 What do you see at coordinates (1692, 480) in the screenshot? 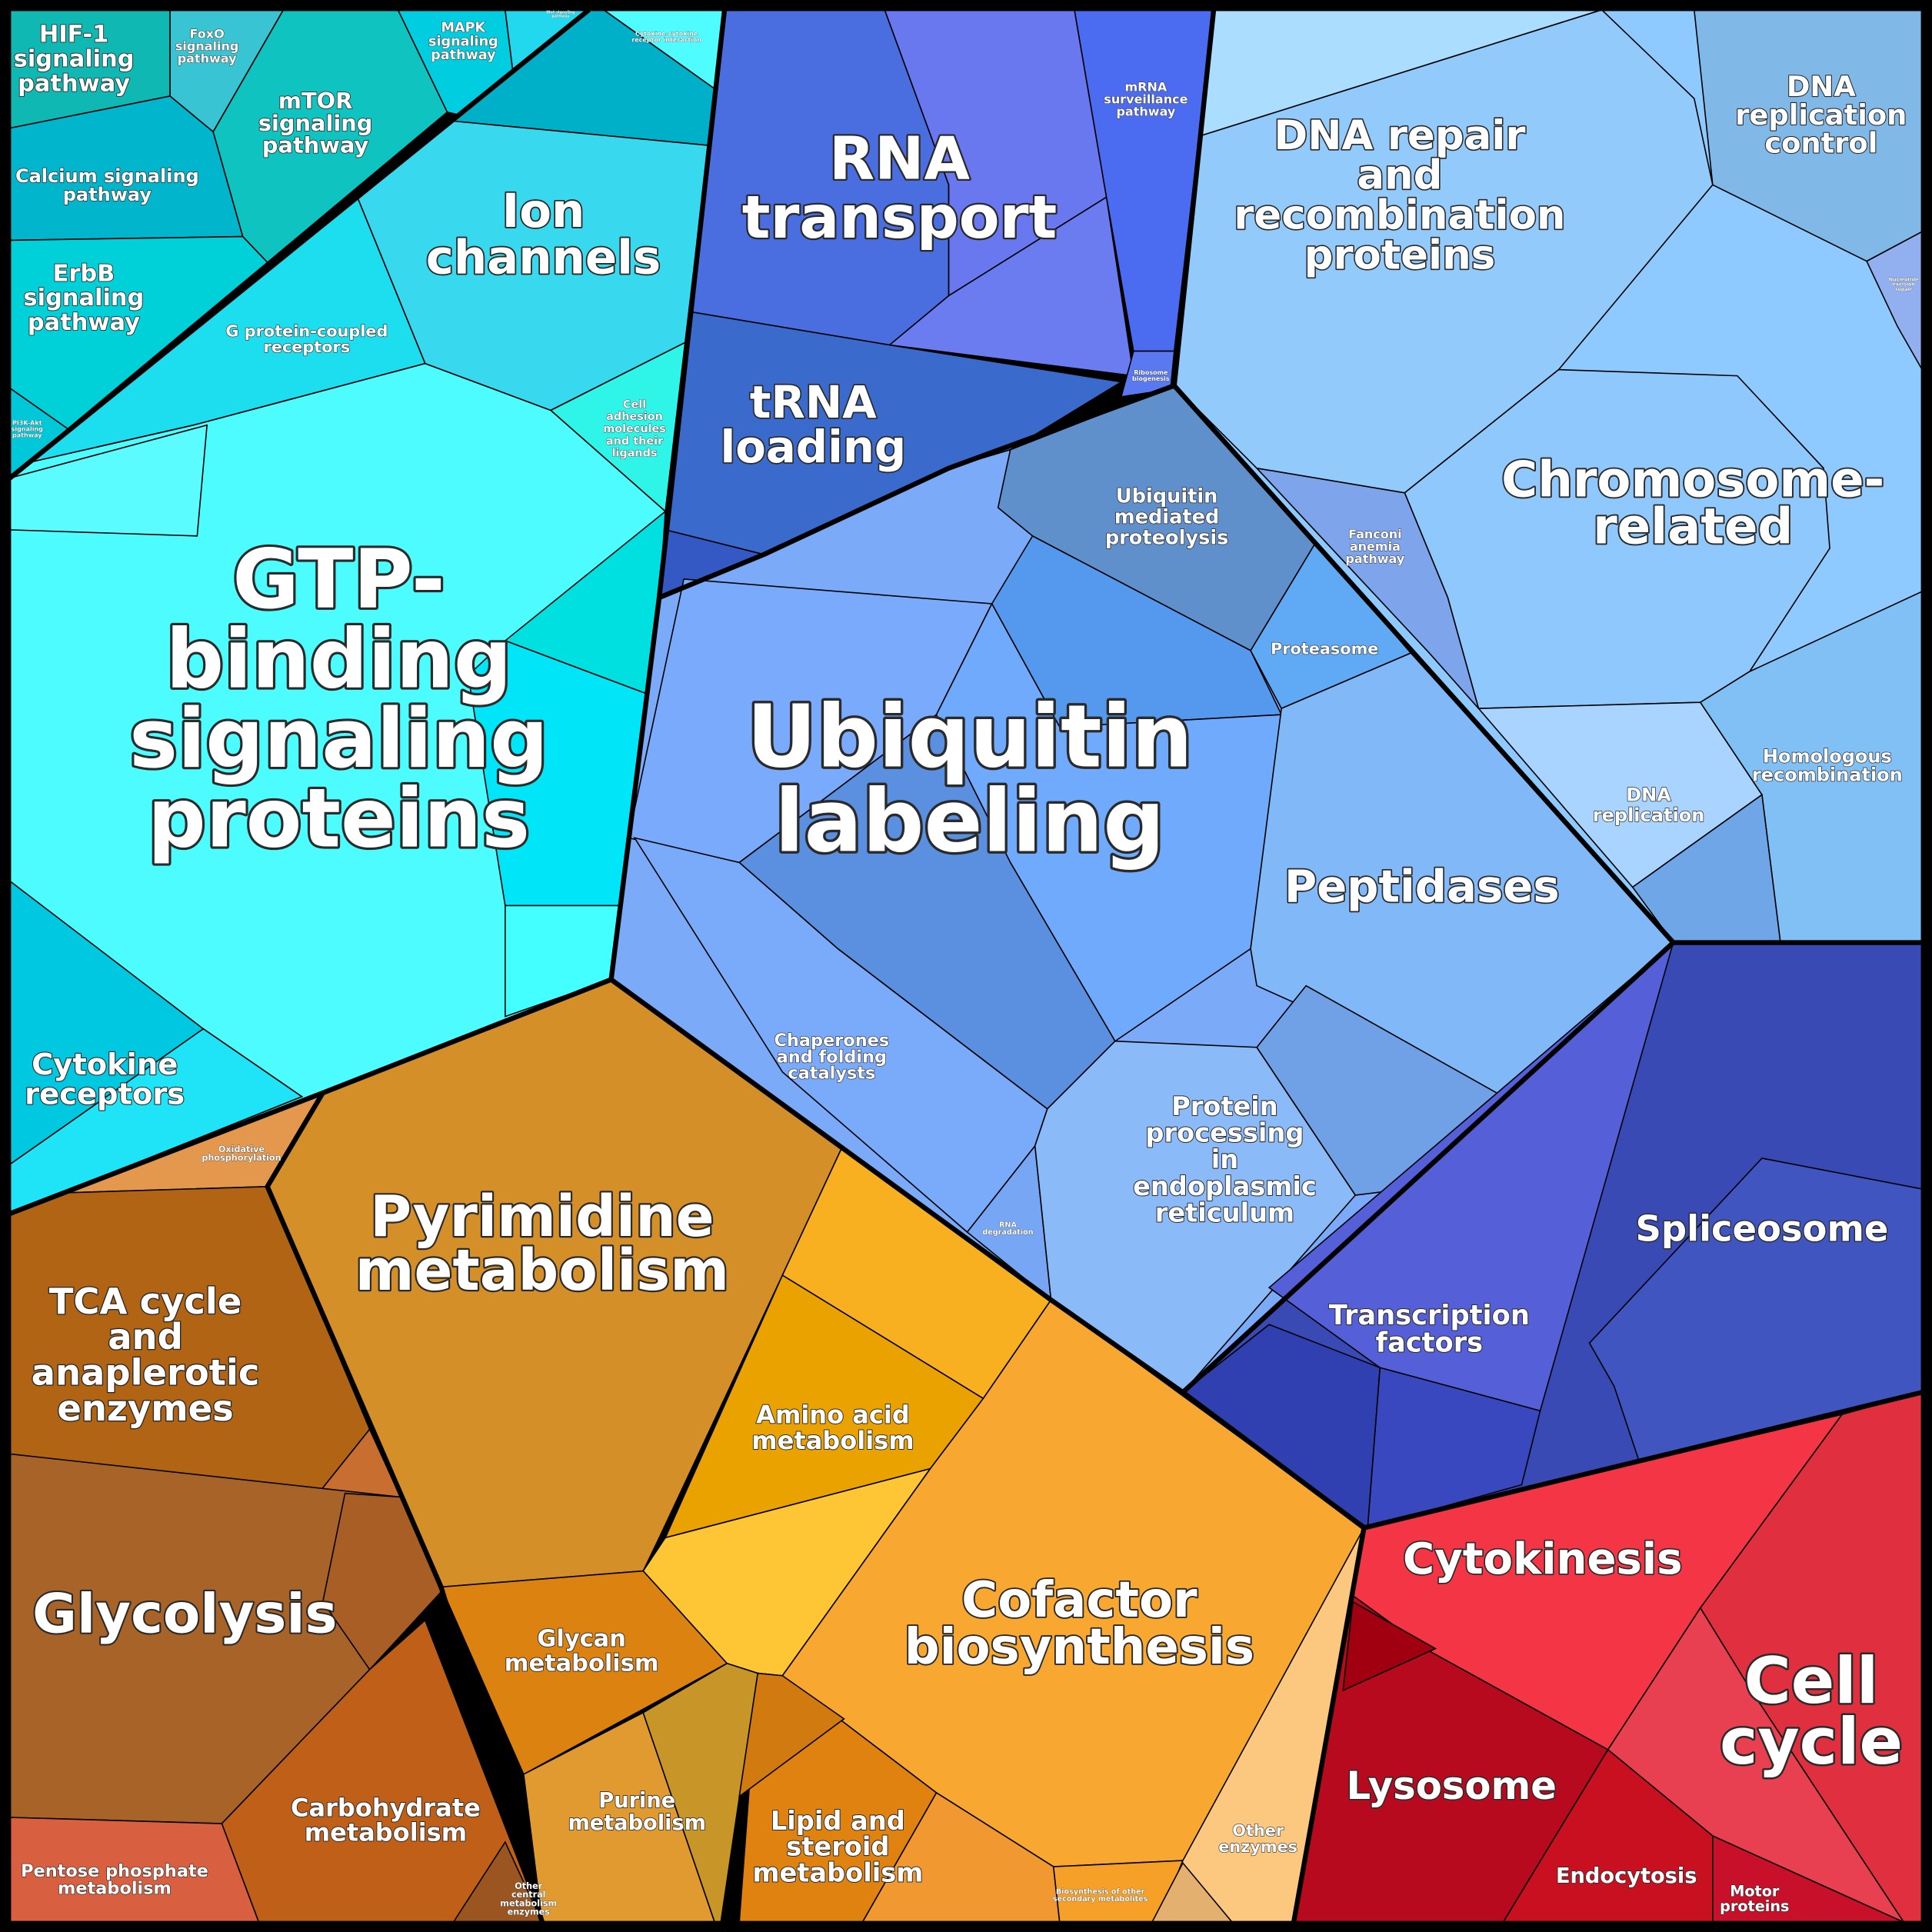
I see `label-line: Chromosome-` at bounding box center [1692, 480].